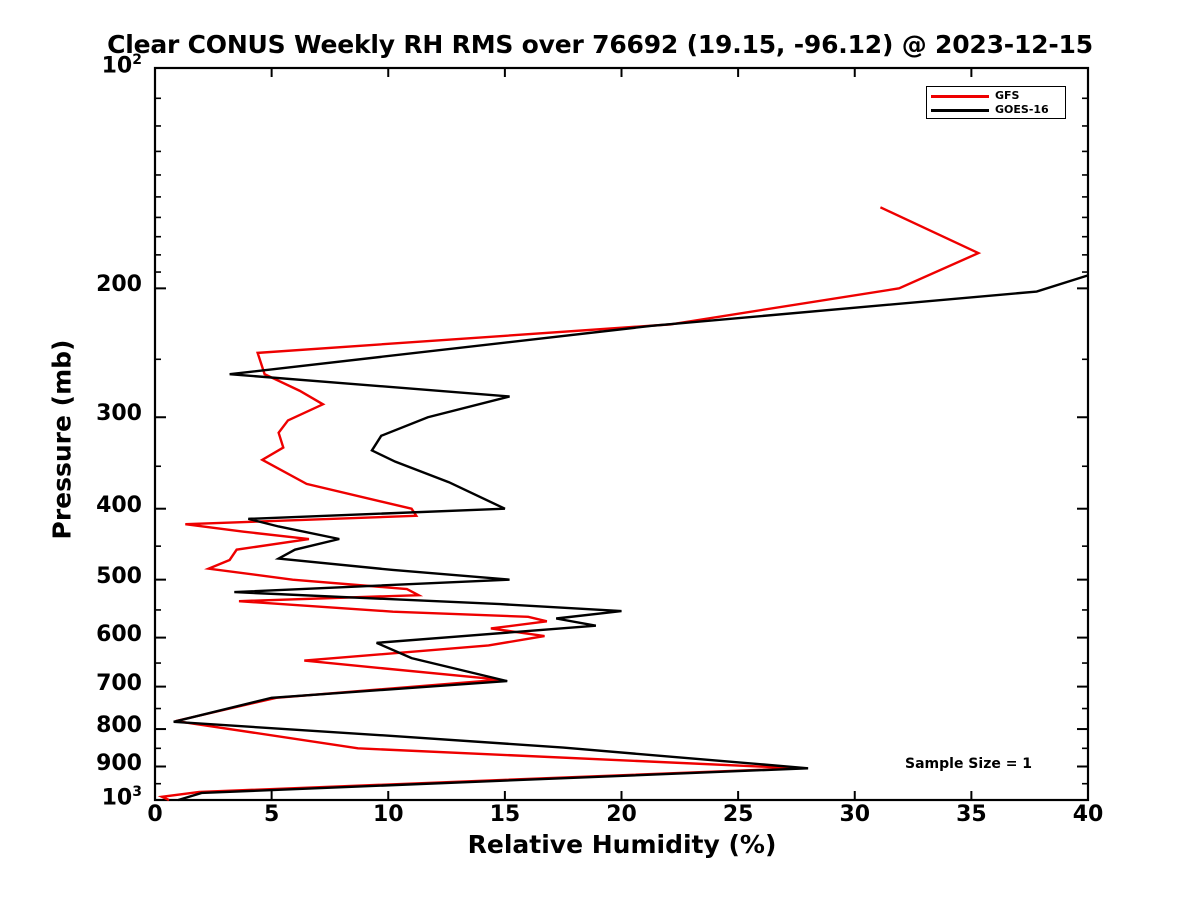 The height and width of the screenshot is (900, 1200). What do you see at coordinates (121, 797) in the screenshot?
I see `y-tick-label-1000: 10³` at bounding box center [121, 797].